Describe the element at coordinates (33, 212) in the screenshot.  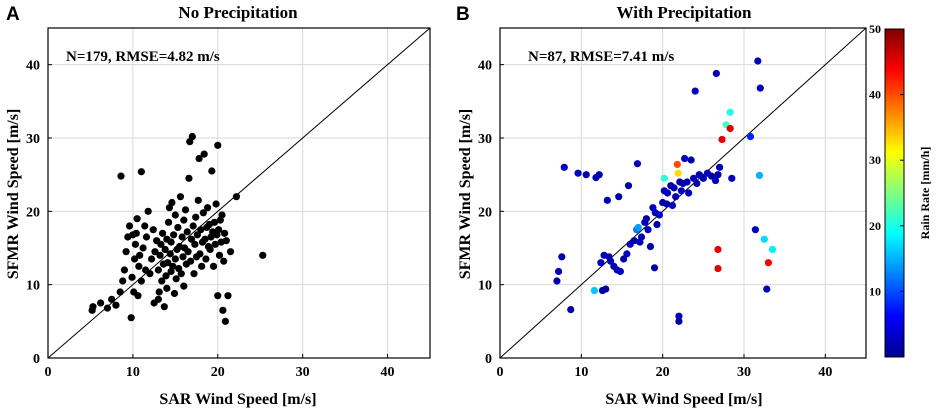
I see `panel-a-ytick-label: 20` at that location.